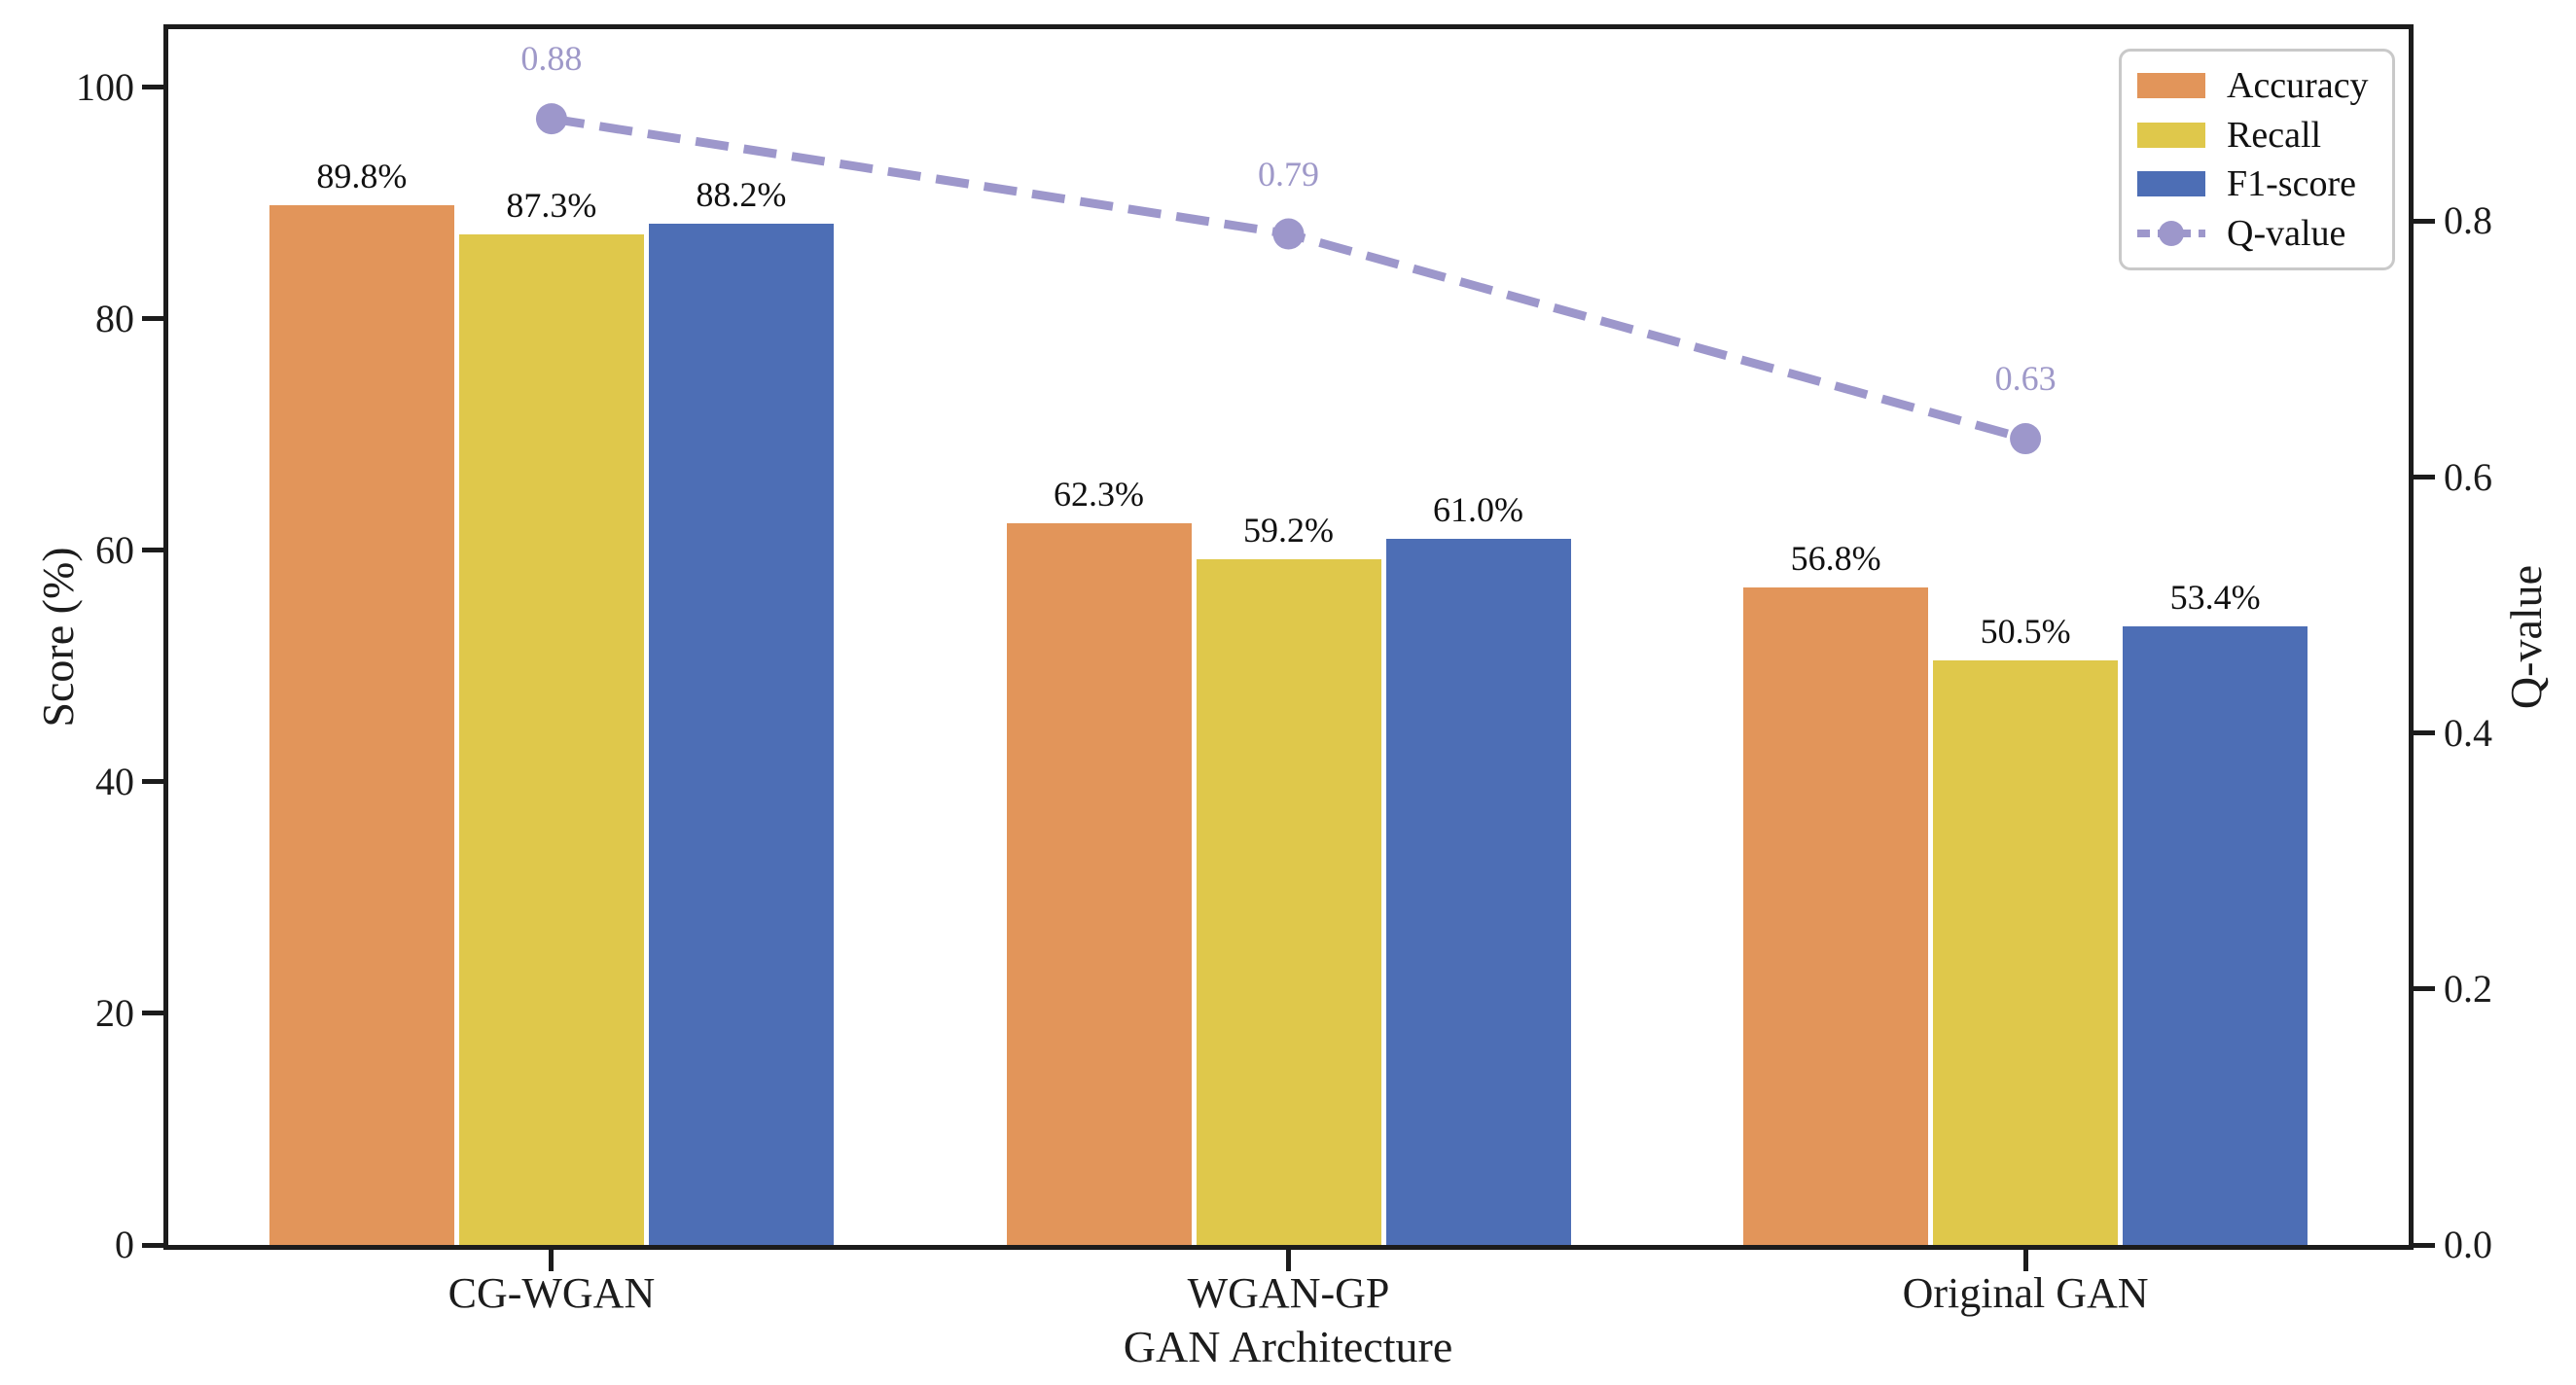  I want to click on x-axis-category-label: CG-WGAN, so click(551, 1293).